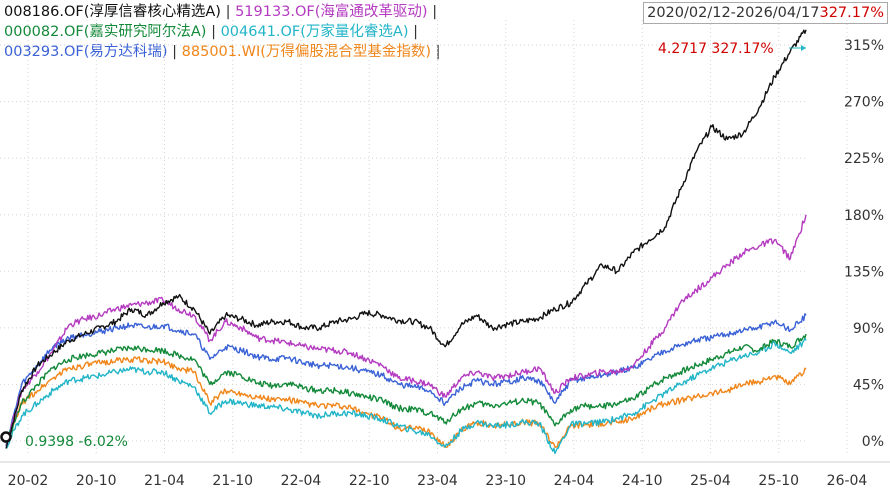 The image size is (890, 494). What do you see at coordinates (331, 12) in the screenshot?
I see `legend-item-519133: 519133.OF(海富通改革驱动)` at bounding box center [331, 12].